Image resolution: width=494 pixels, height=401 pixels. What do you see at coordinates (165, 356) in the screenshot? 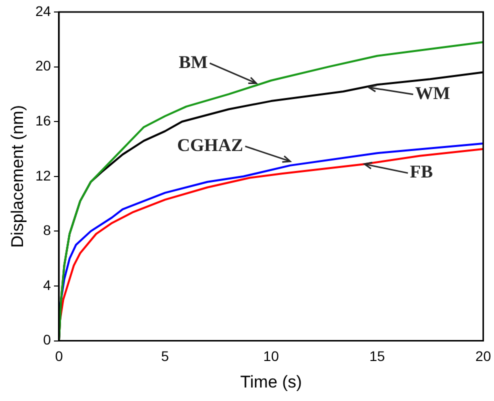
I see `x-tick-label: 5` at bounding box center [165, 356].